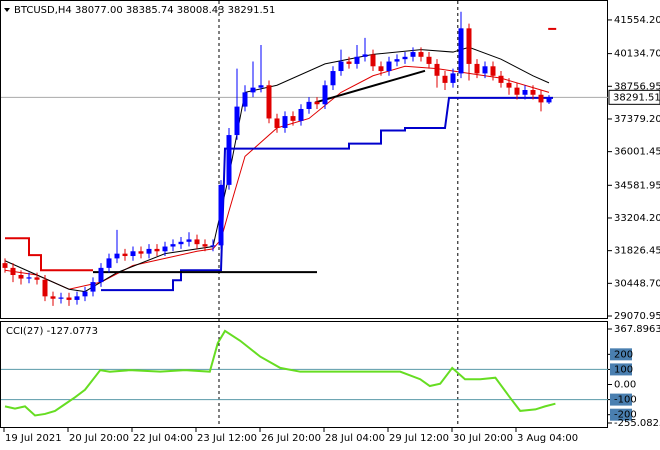 Image resolution: width=660 pixels, height=450 pixels. Describe the element at coordinates (634, 97) in the screenshot. I see `price-label-box` at that location.